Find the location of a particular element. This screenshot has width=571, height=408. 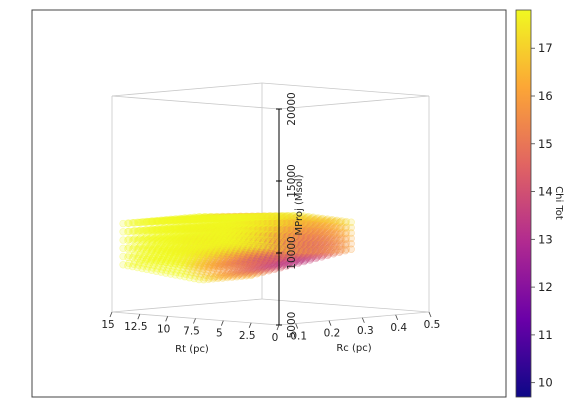

colorbar-tick-label: 11 is located at coordinates (545, 335).